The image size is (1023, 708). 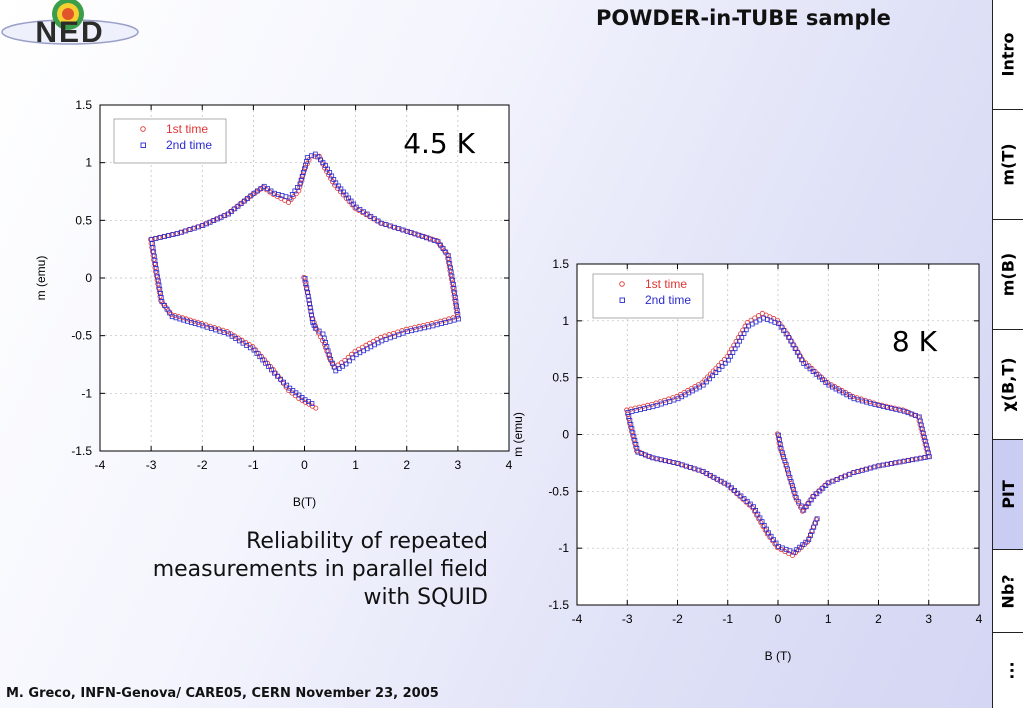 What do you see at coordinates (86, 393) in the screenshot?
I see `y-tick-label: -1` at bounding box center [86, 393].